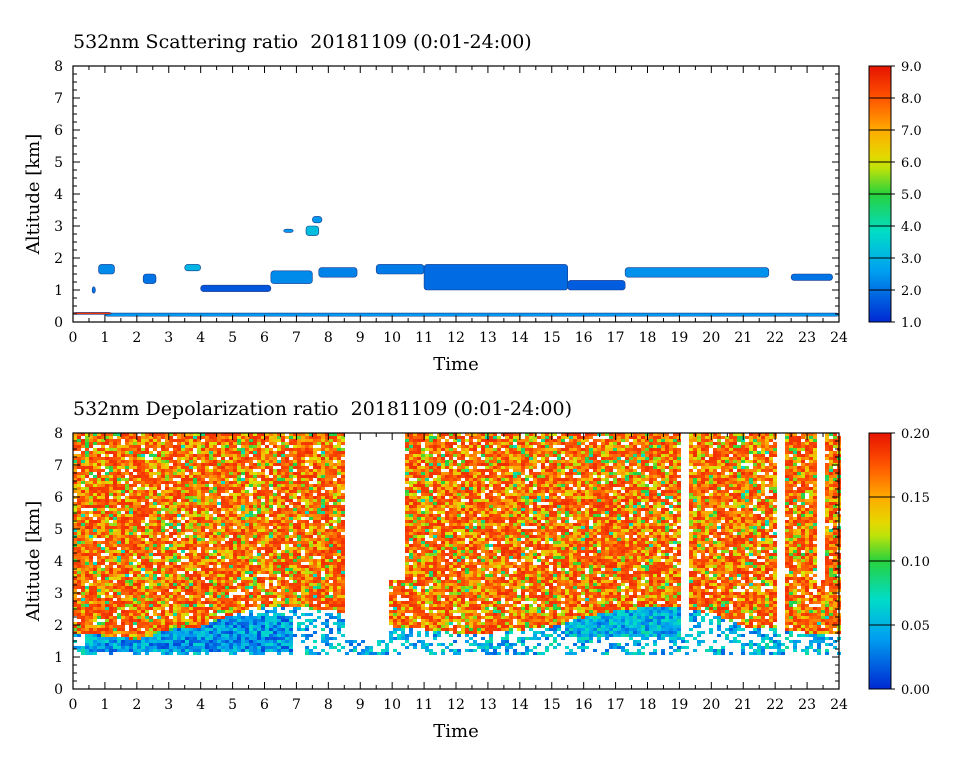  What do you see at coordinates (911, 99) in the screenshot?
I see `colorbar-tick-label: 8.0` at bounding box center [911, 99].